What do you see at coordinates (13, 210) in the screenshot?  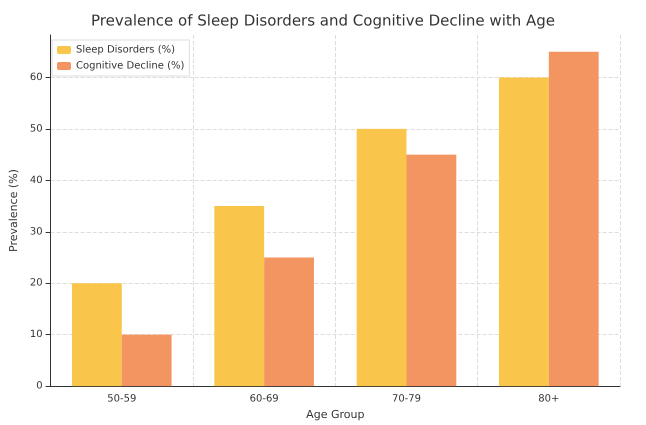 I see `y-axis-title: Prevalence (%)` at bounding box center [13, 210].